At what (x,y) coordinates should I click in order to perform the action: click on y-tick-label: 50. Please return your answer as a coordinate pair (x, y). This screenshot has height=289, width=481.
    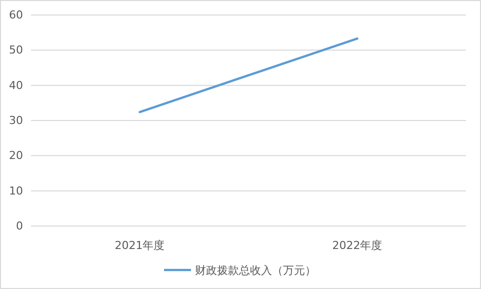
    Looking at the image, I should click on (16, 50).